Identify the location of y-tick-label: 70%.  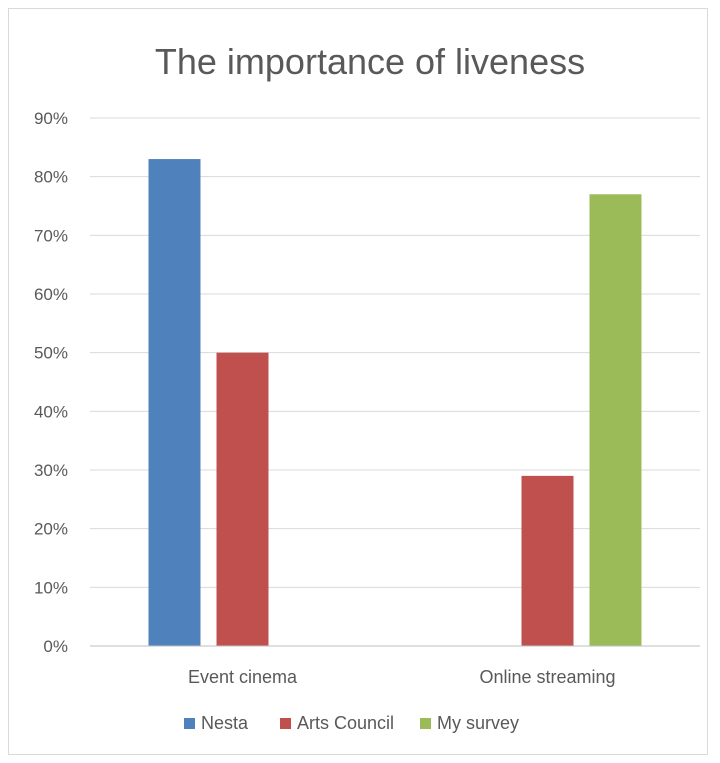
(51, 235).